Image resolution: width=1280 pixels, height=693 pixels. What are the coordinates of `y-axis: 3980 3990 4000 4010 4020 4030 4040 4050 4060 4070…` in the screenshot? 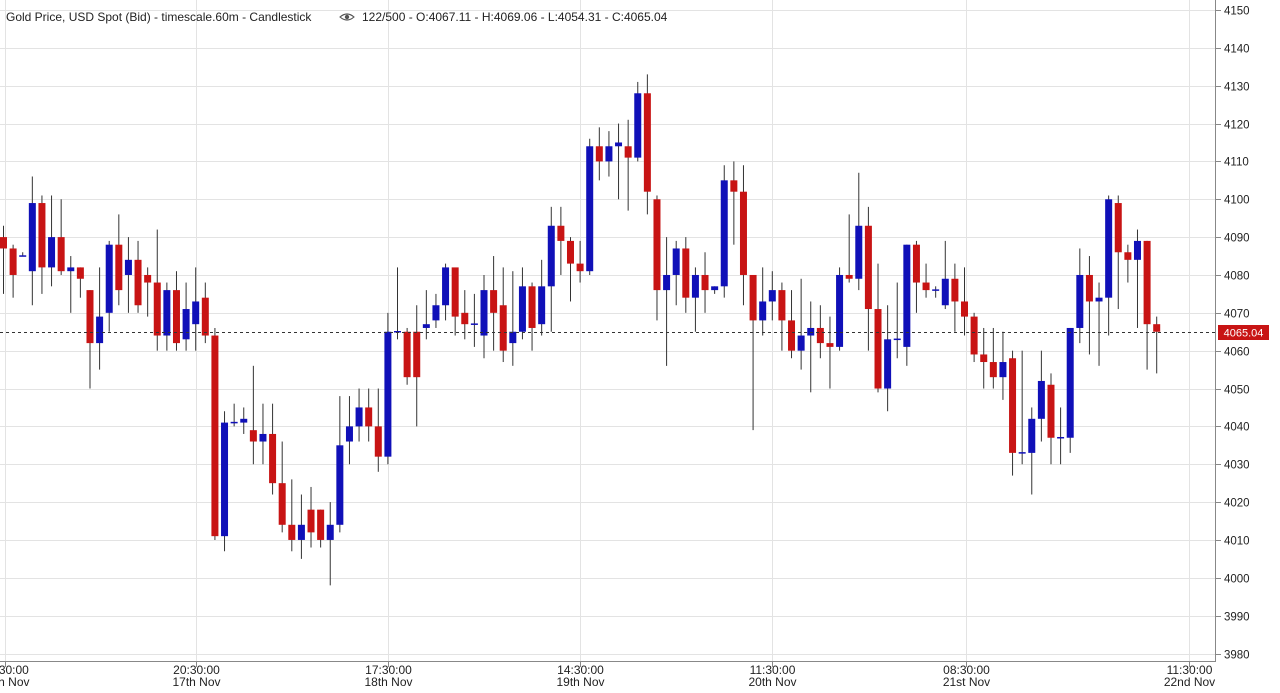 It's located at (1232, 334).